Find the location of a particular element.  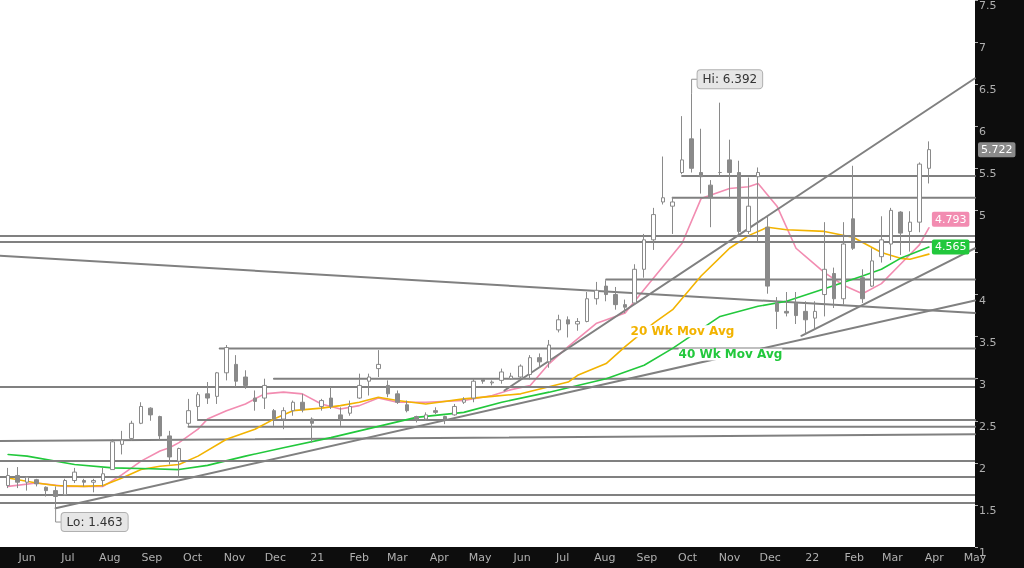

data-label: 4.793 is located at coordinates (950, 219).